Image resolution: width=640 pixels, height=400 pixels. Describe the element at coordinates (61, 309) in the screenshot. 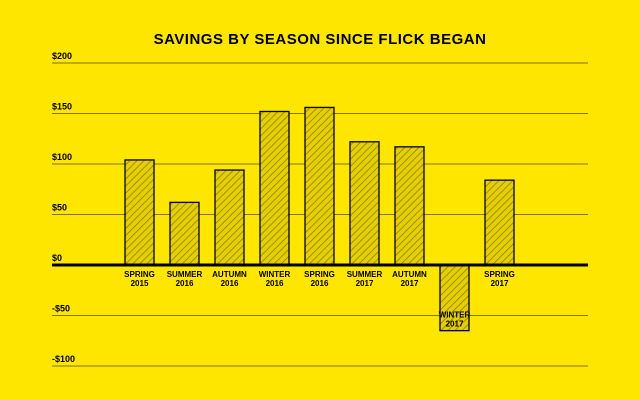

I see `y-tick-label: -$50` at that location.